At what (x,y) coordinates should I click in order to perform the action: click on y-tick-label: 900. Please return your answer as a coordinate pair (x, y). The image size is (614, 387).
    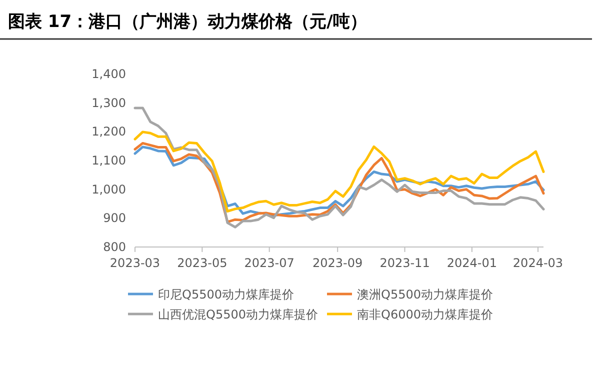
    Looking at the image, I should click on (114, 218).